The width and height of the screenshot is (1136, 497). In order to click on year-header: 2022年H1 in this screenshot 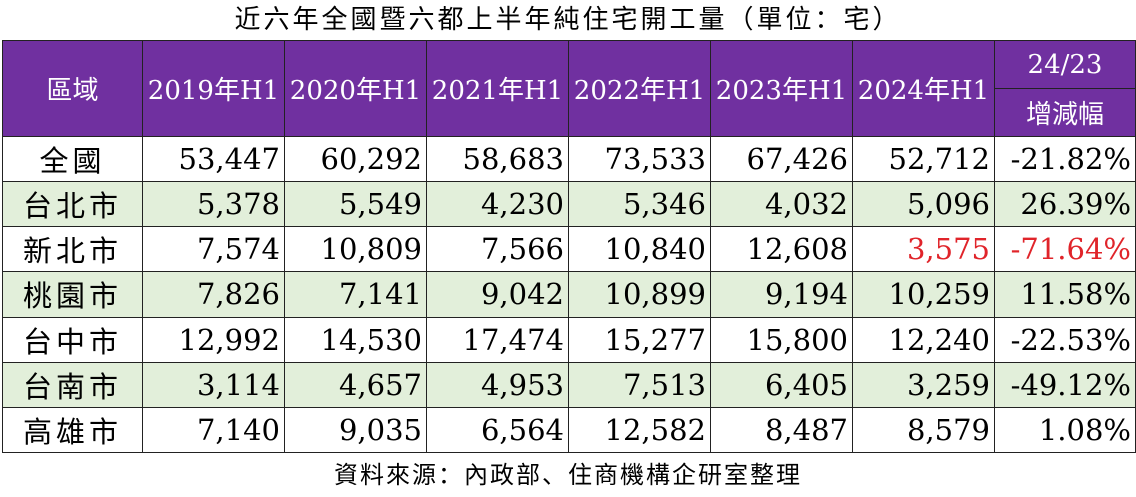, I will do `click(639, 88)`.